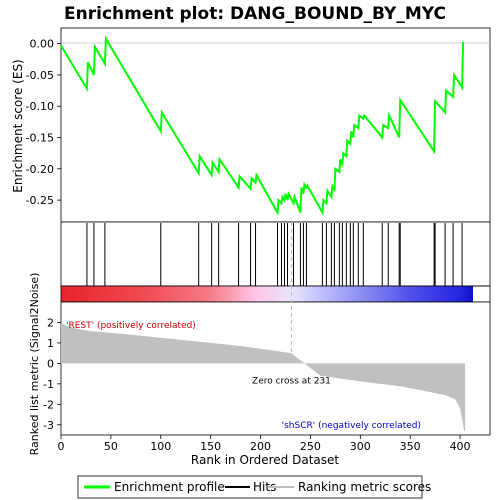 The width and height of the screenshot is (500, 500). I want to click on hits-panel, so click(275, 254).